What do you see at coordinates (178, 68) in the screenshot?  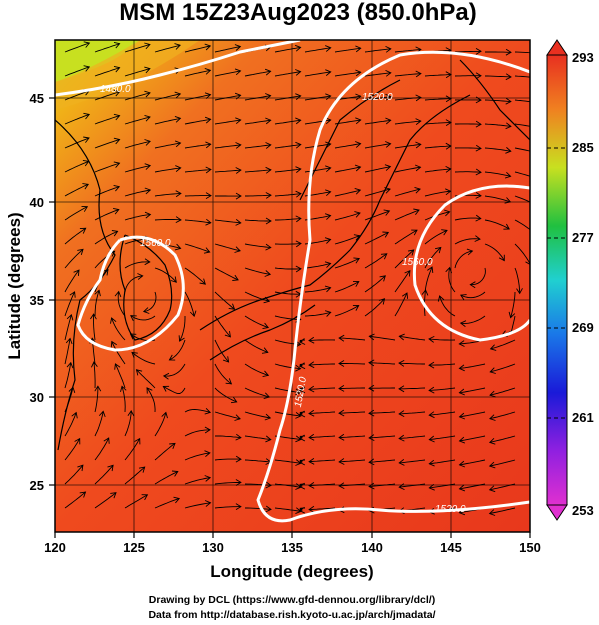 I see `contour-1480-line` at bounding box center [178, 68].